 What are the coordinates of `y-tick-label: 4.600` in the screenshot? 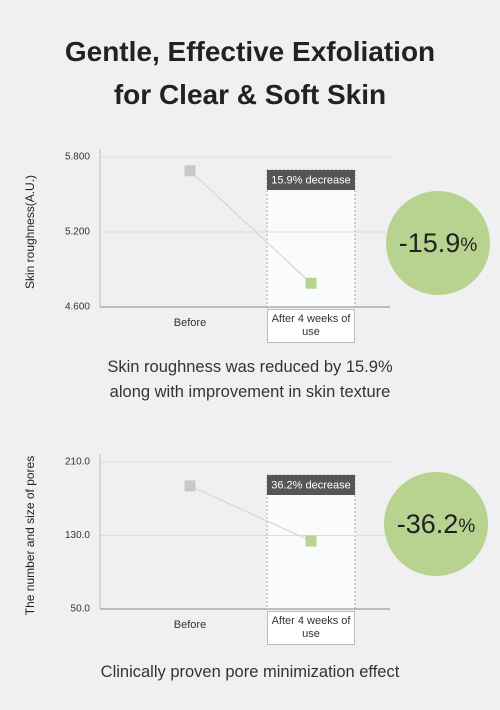 It's located at (77, 307).